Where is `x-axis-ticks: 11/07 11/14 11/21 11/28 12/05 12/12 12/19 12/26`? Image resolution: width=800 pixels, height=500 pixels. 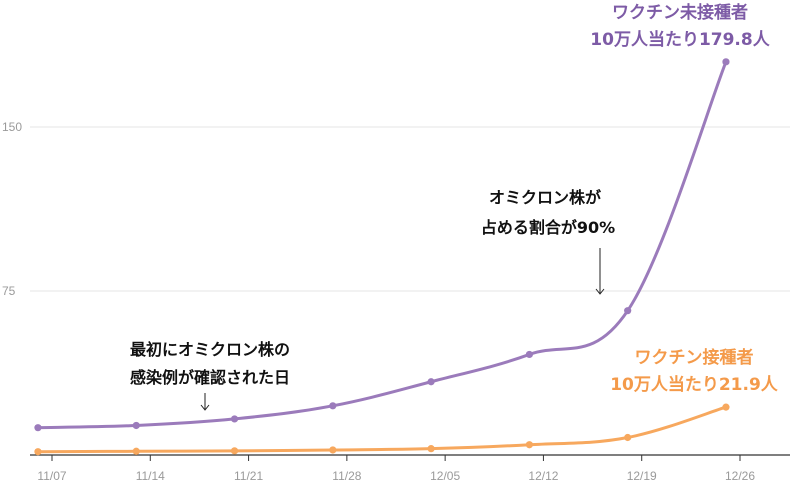 x-axis-ticks: 11/07 11/14 11/21 11/28 12/05 12/12 12/19 12/26 is located at coordinates (396, 469).